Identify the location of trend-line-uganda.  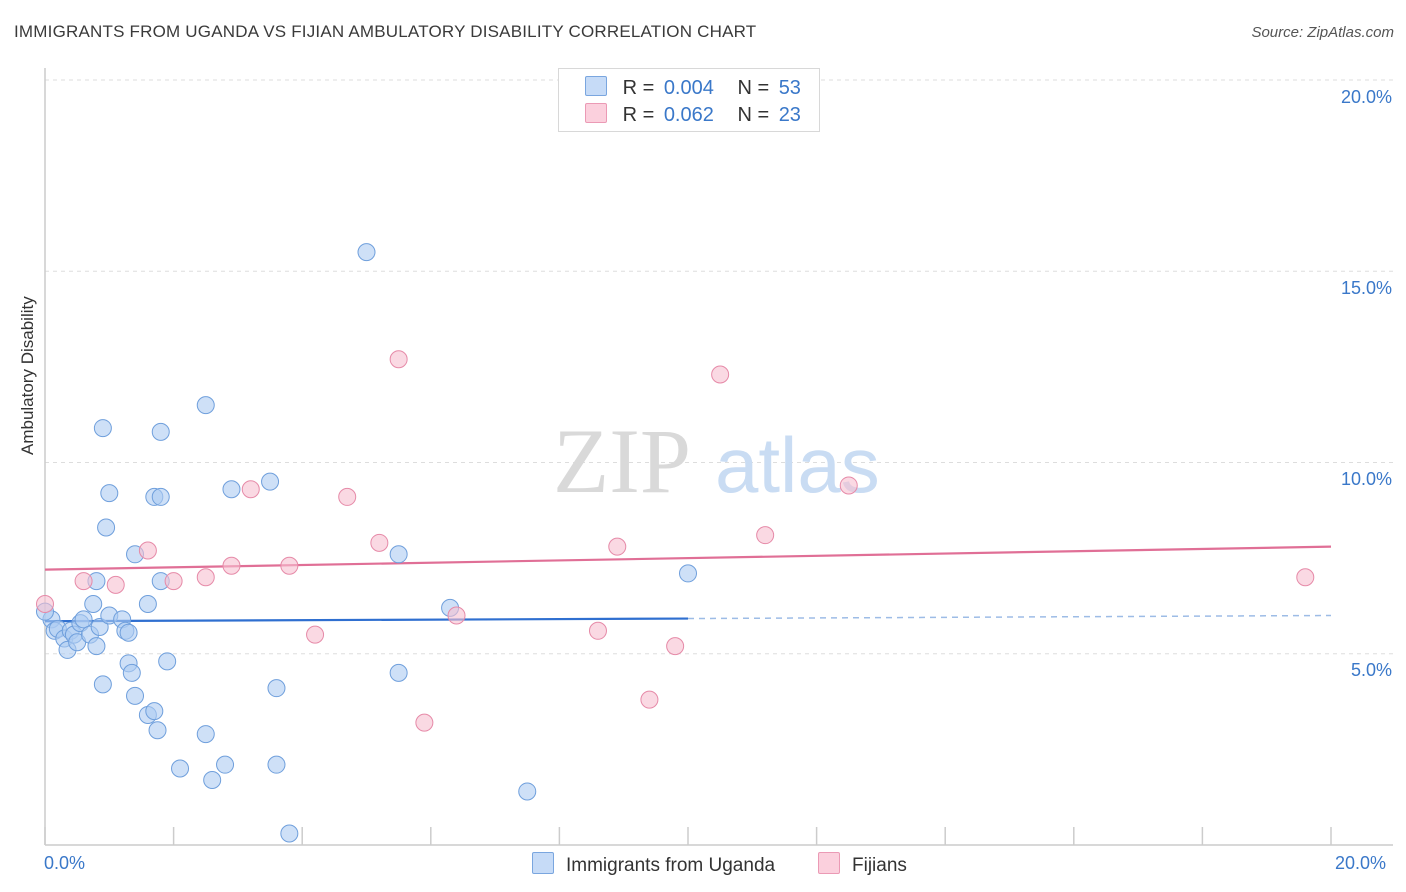
(366, 620).